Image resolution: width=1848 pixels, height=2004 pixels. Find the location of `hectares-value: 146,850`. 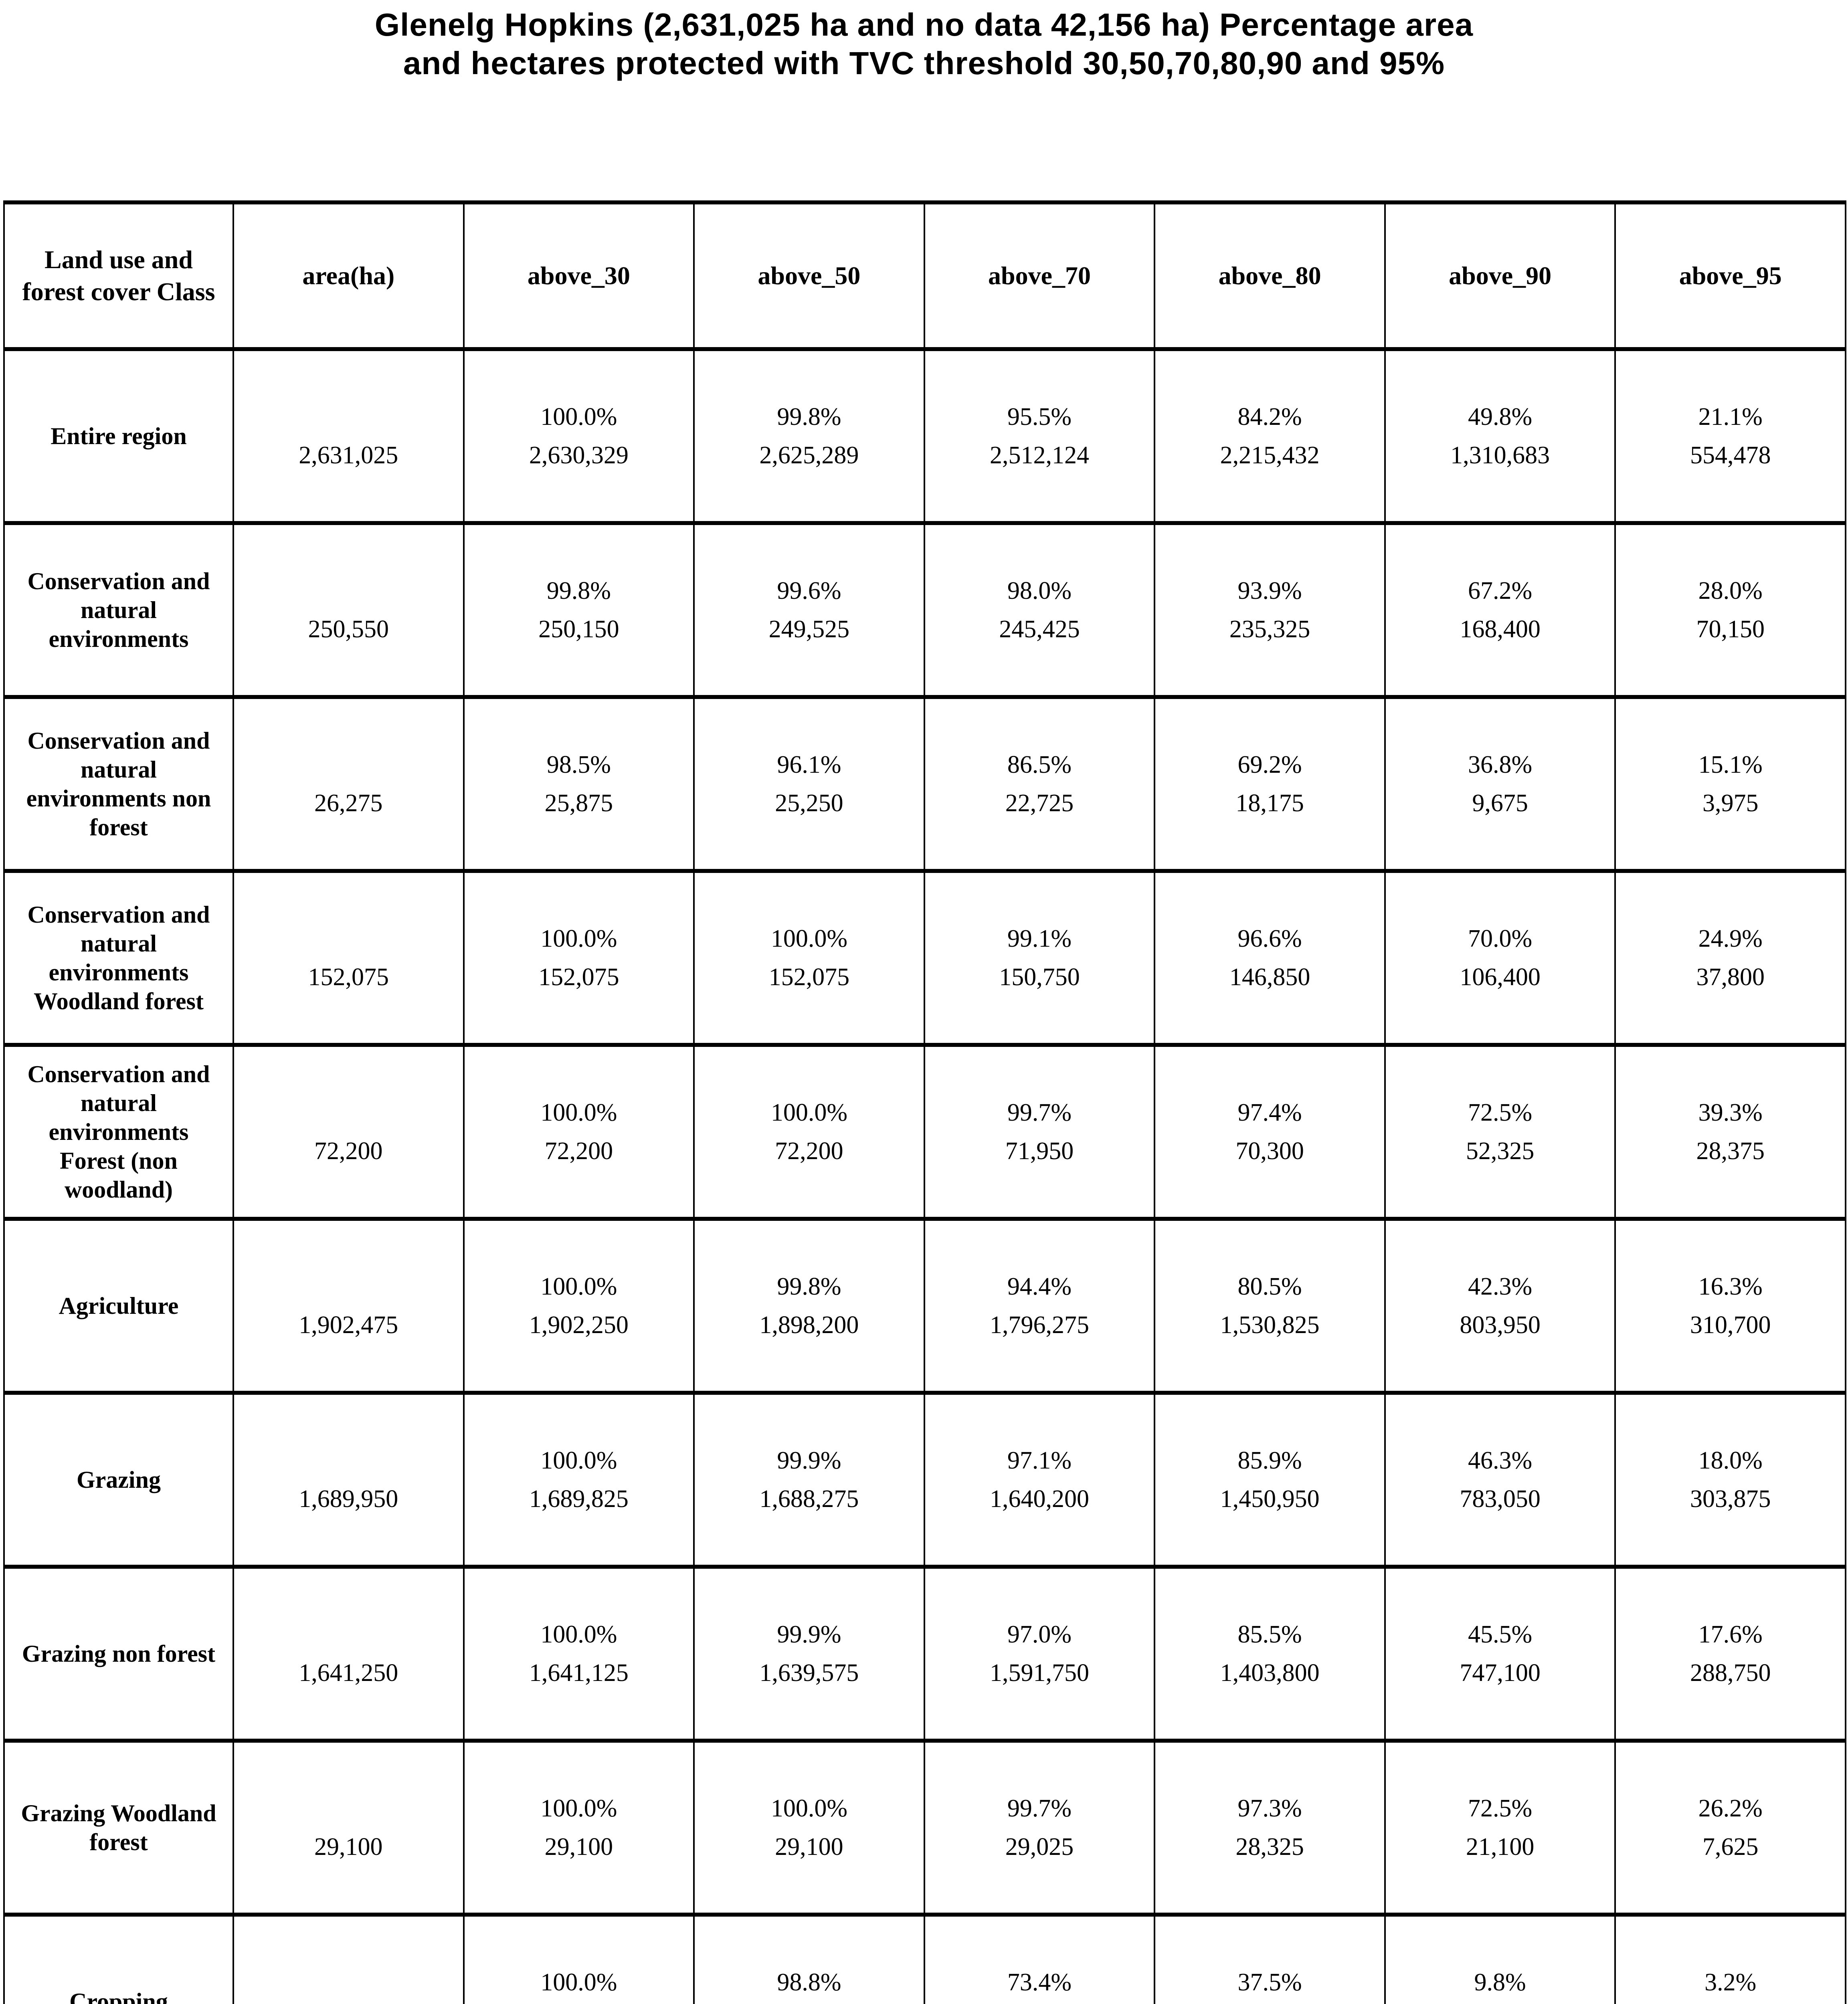

hectares-value: 146,850 is located at coordinates (1269, 978).